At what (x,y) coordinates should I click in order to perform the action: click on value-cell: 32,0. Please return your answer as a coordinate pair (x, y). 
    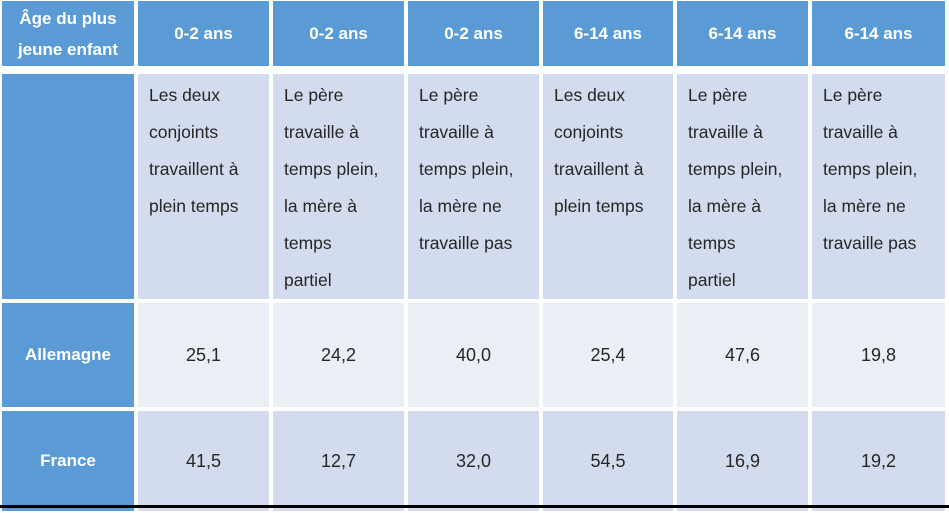
    Looking at the image, I should click on (475, 461).